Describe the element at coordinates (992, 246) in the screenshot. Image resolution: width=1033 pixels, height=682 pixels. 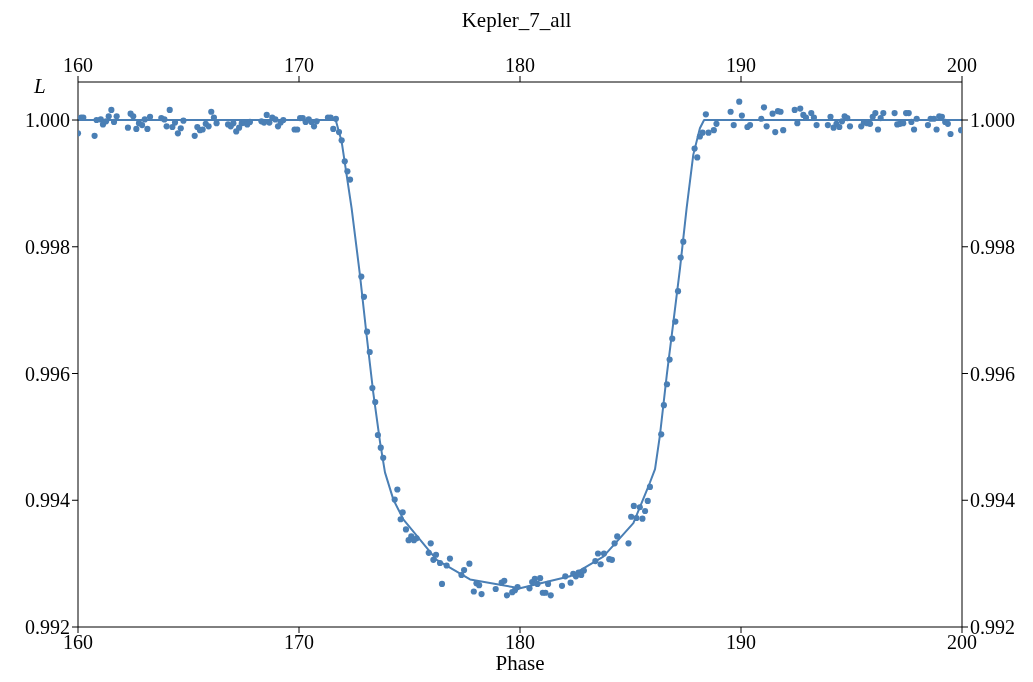
I see `y2-tick-label: 0.998` at that location.